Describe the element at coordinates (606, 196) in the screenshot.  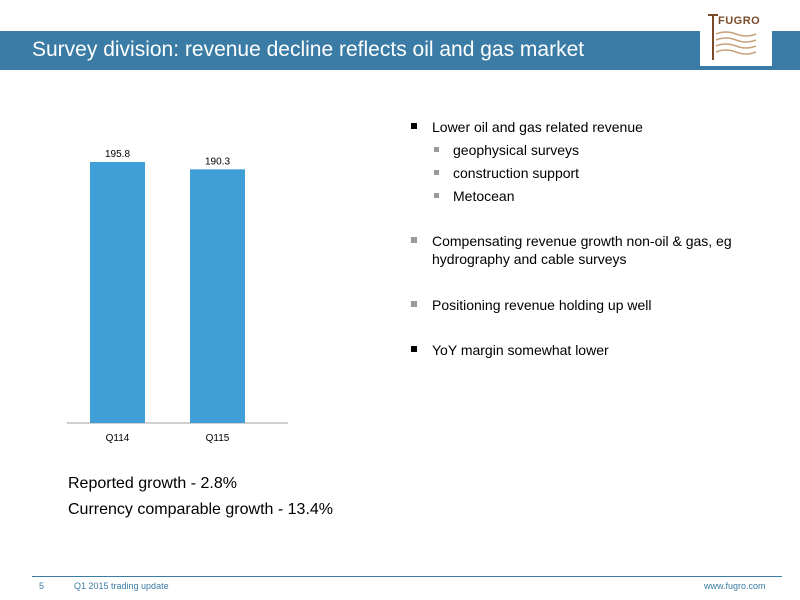
I see `sub-bullet-item: Metocean` at that location.